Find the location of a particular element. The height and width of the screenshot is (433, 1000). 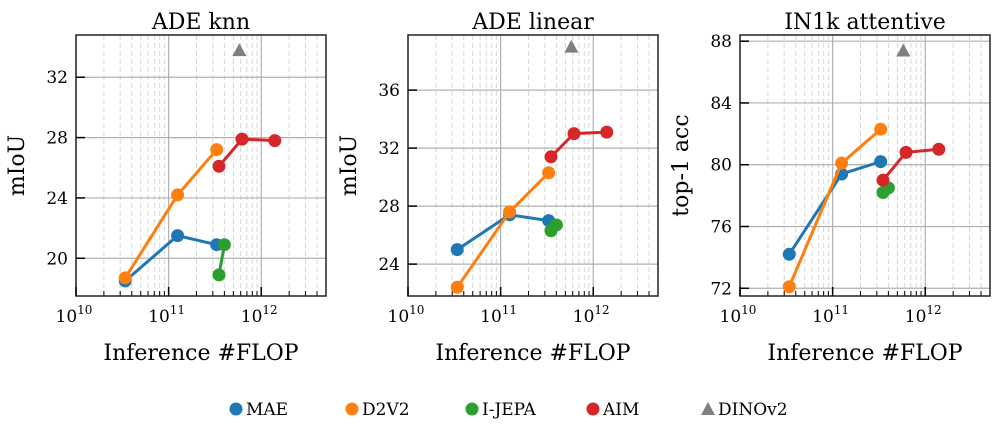

y-axis-label: top-1 acc is located at coordinates (681, 165).